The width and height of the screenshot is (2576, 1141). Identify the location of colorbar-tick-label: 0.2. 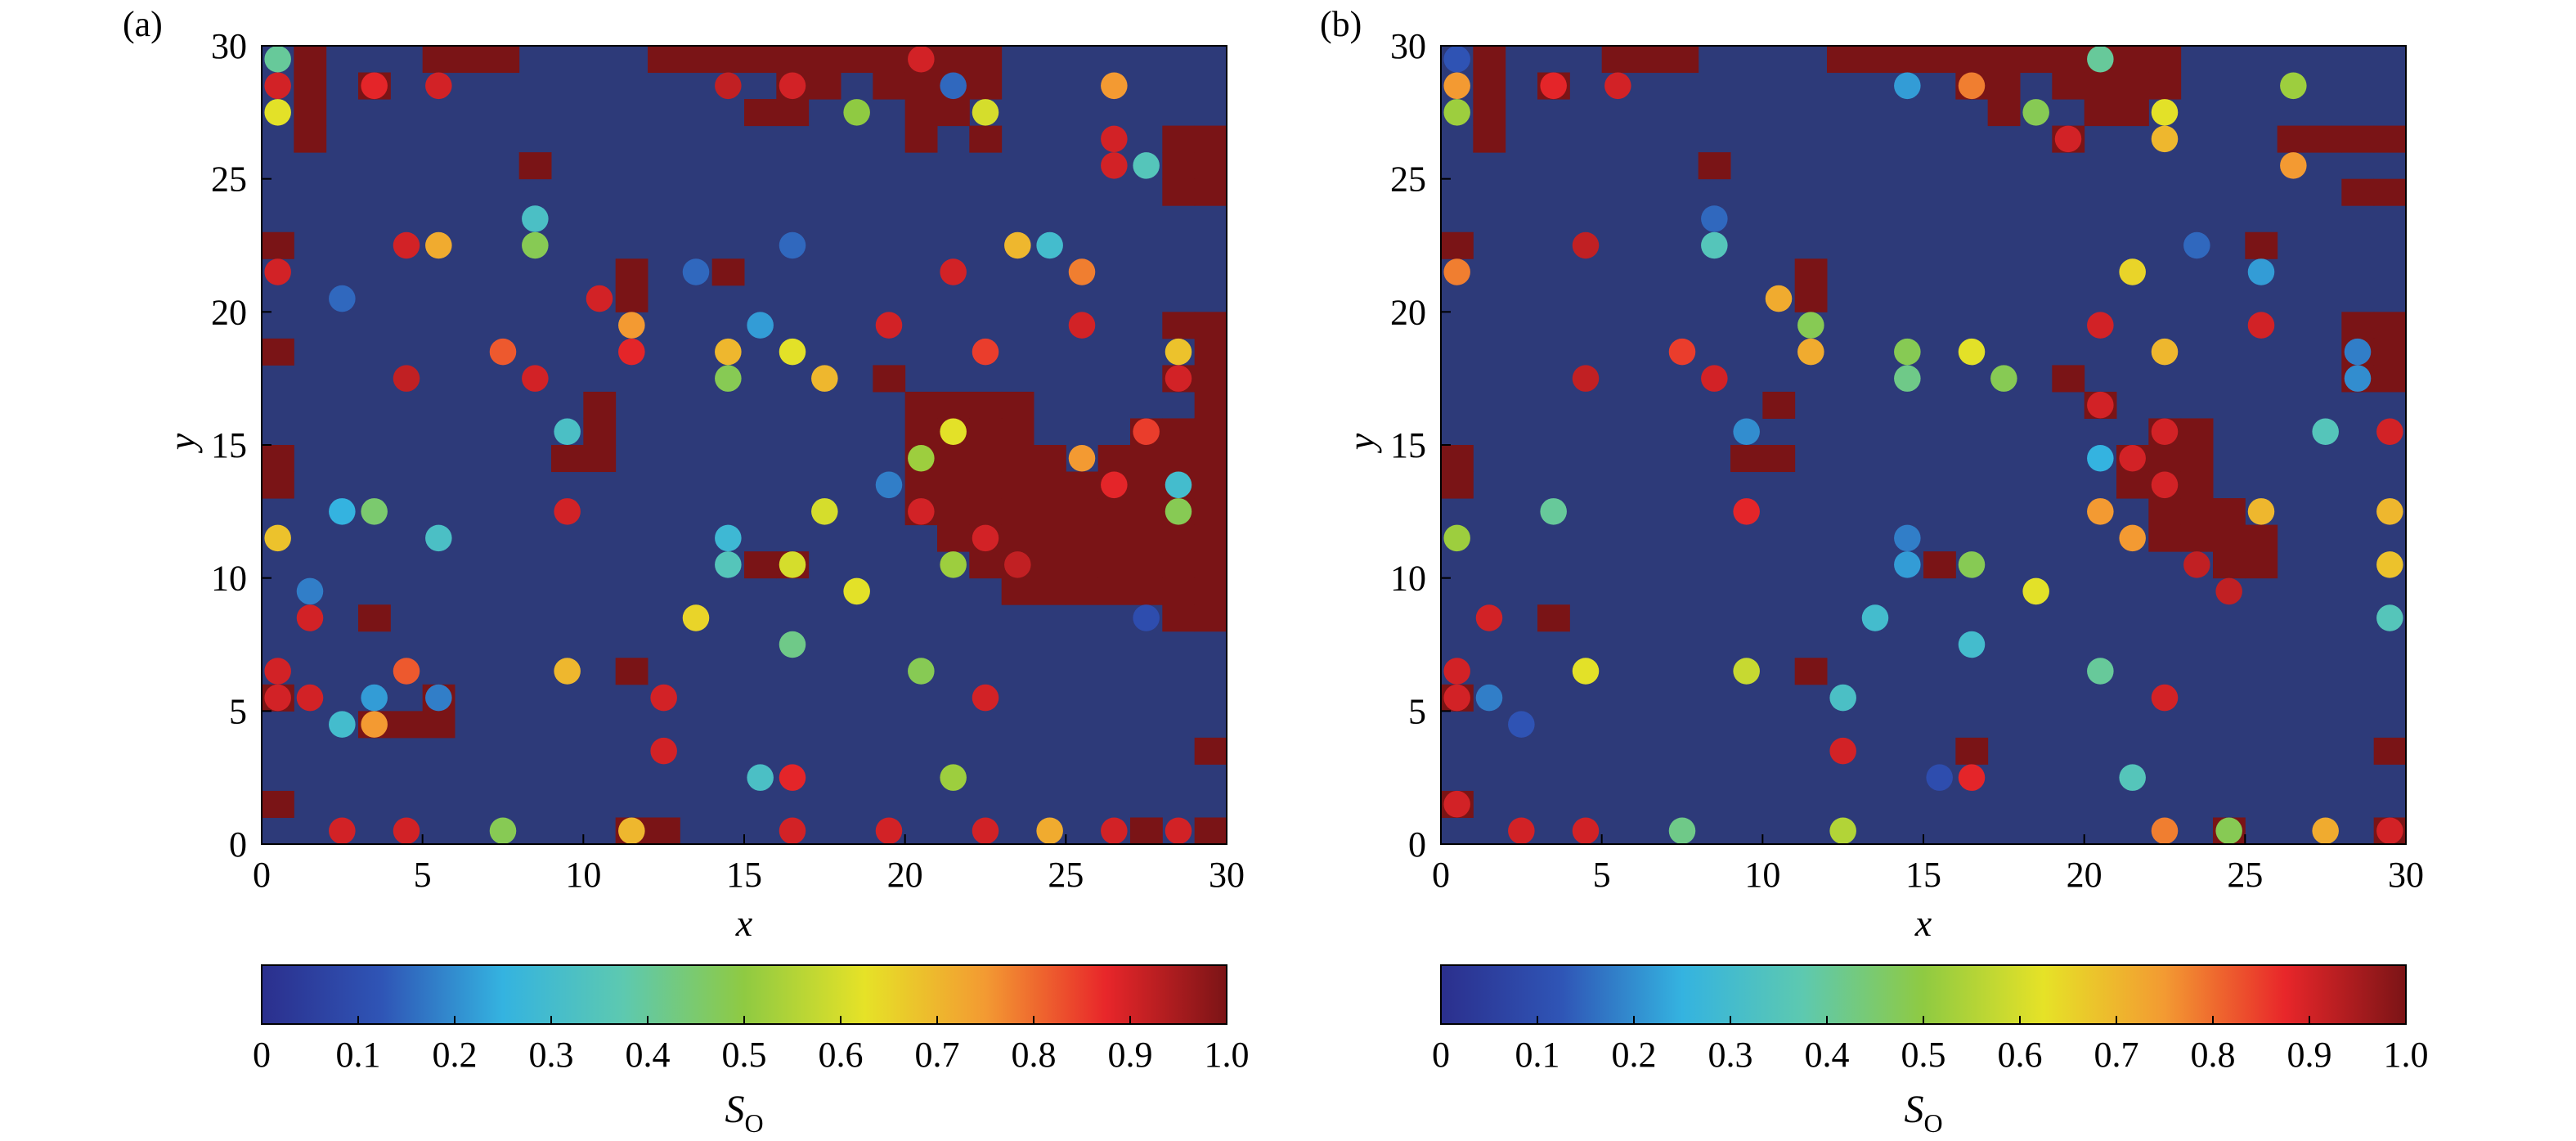
(1634, 1055).